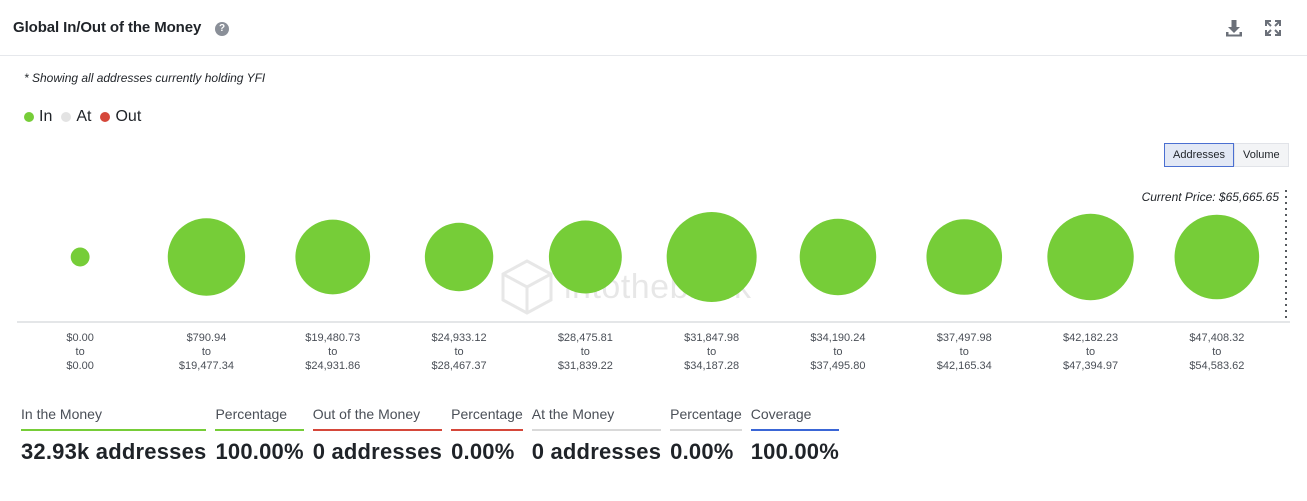 This screenshot has width=1307, height=501. What do you see at coordinates (114, 435) in the screenshot?
I see `stat-column: In the Money 32.93k addresses` at bounding box center [114, 435].